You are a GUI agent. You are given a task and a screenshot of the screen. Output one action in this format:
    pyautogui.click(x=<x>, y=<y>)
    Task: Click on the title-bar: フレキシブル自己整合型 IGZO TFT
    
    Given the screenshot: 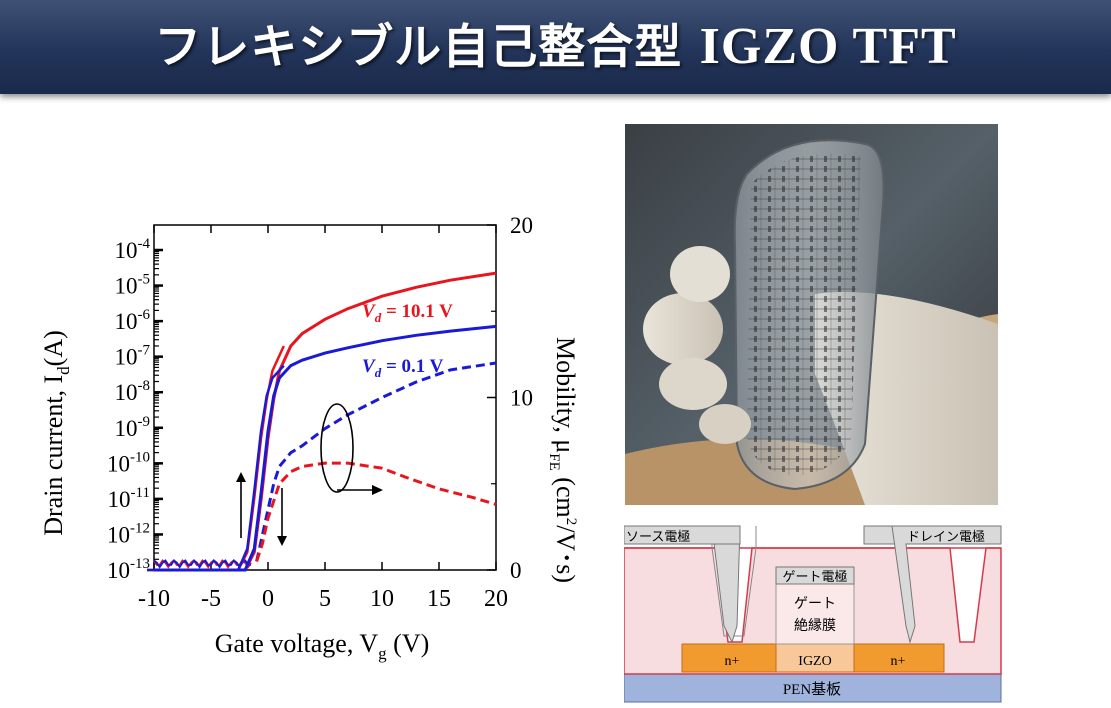 What is the action you would take?
    pyautogui.click(x=555, y=47)
    